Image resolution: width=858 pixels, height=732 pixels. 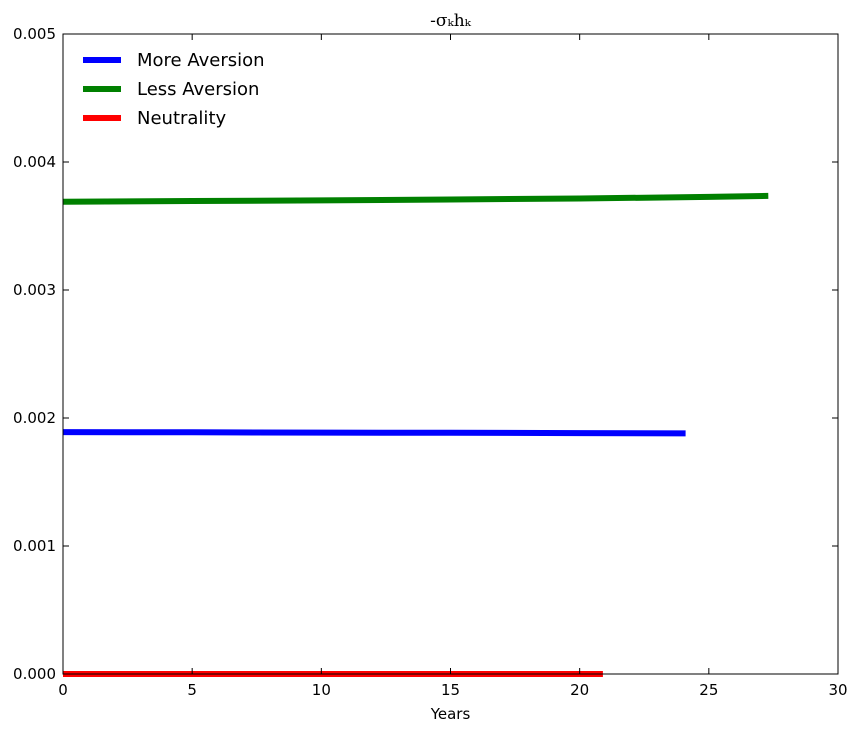 What do you see at coordinates (192, 690) in the screenshot?
I see `x-tick-label: 5` at bounding box center [192, 690].